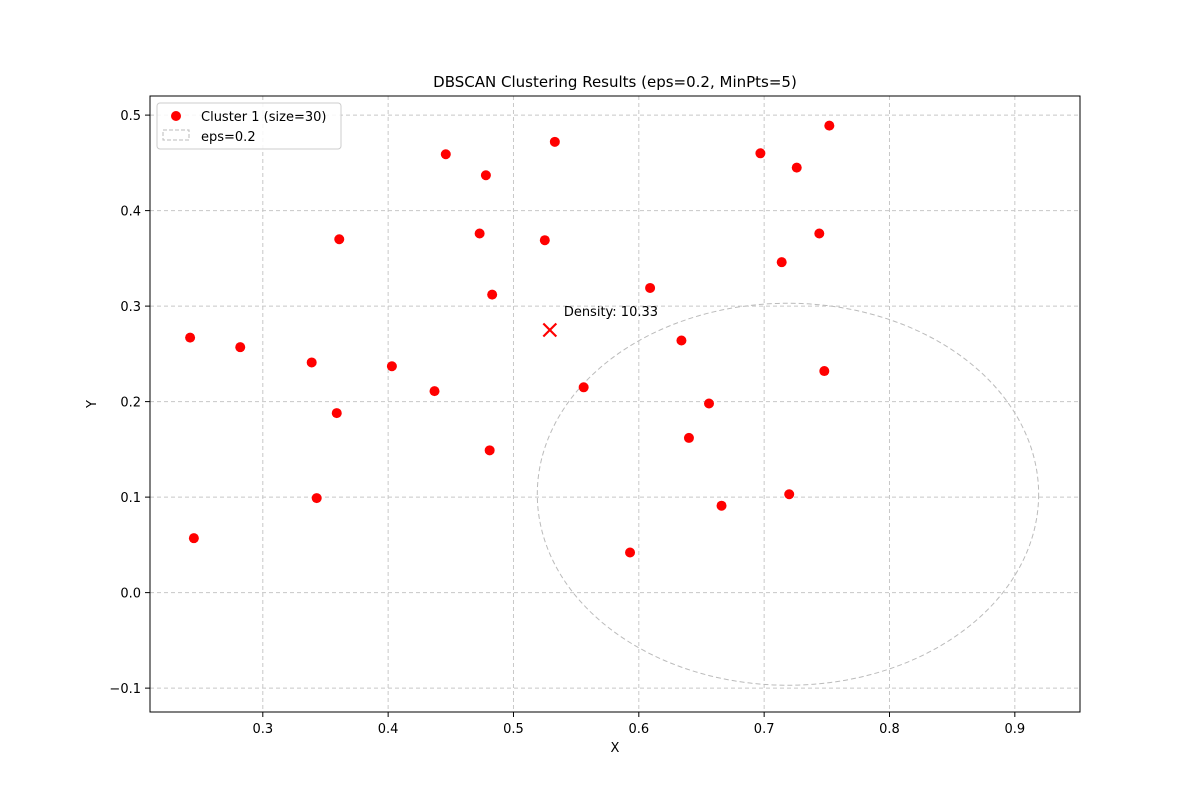 This screenshot has height=800, width=1200. I want to click on y-tick-label-5: 0.4, so click(130, 212).